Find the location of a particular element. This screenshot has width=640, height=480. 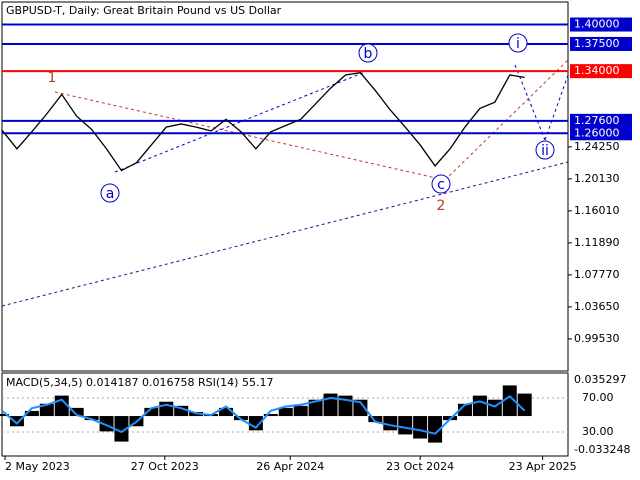

x-tick-label: 2 May 2023 is located at coordinates (37, 466).